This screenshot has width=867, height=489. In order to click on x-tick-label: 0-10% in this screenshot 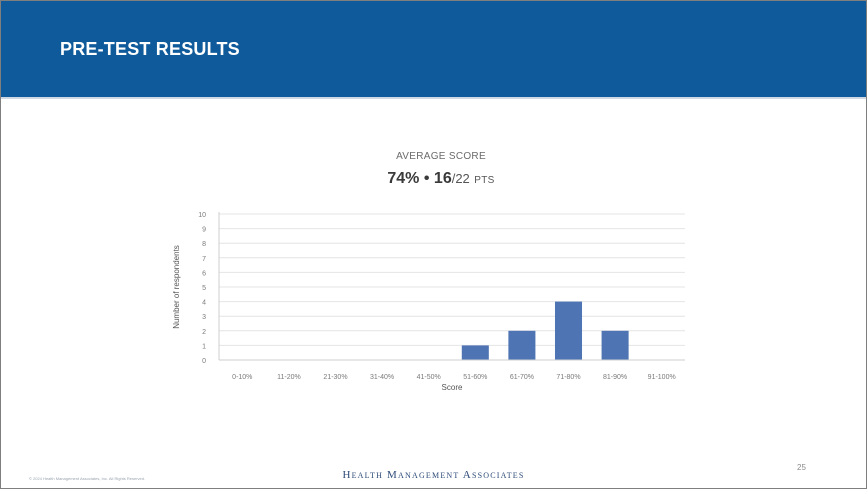, I will do `click(242, 377)`.